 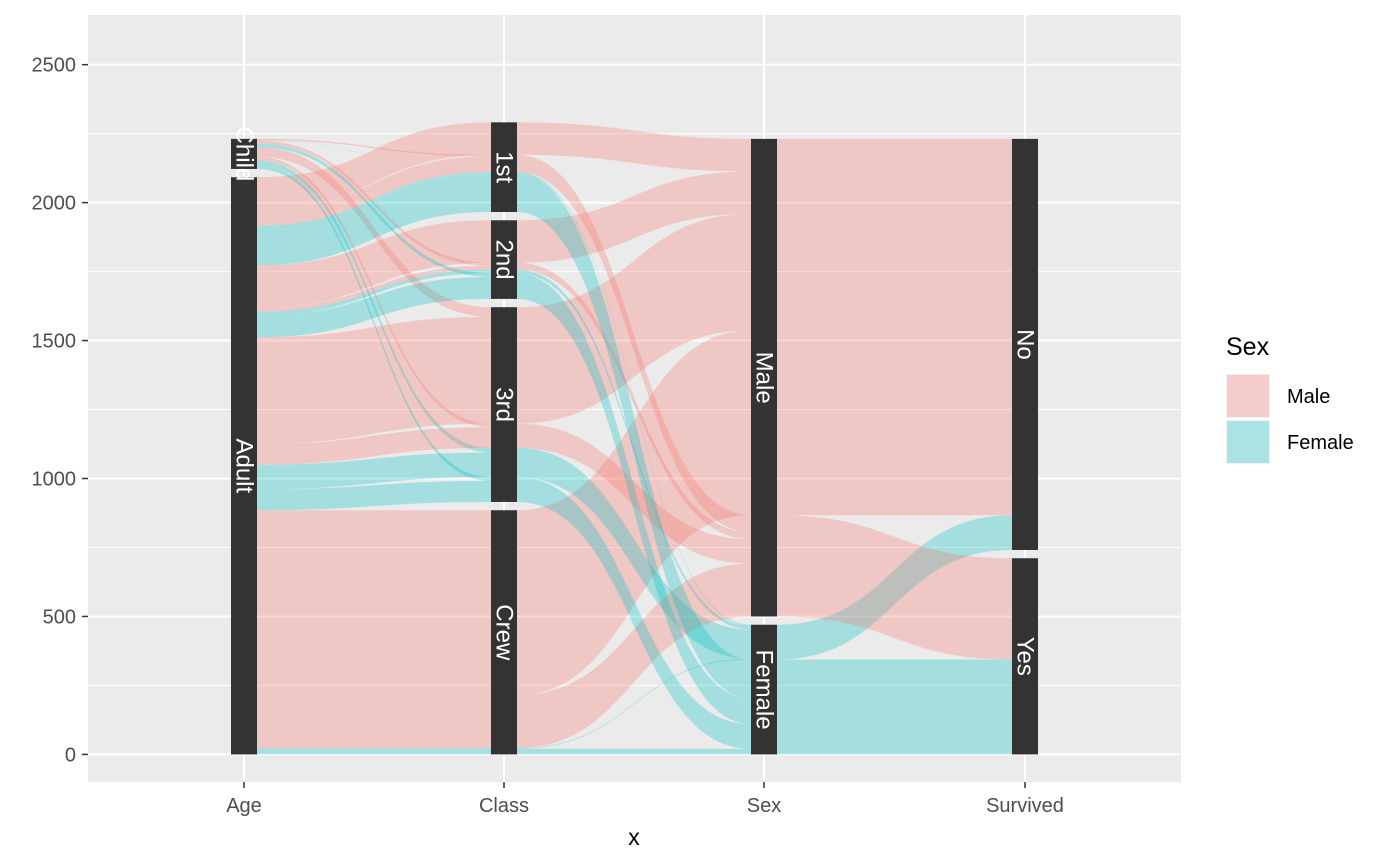 I want to click on y-tick-label: 500, so click(x=59, y=617).